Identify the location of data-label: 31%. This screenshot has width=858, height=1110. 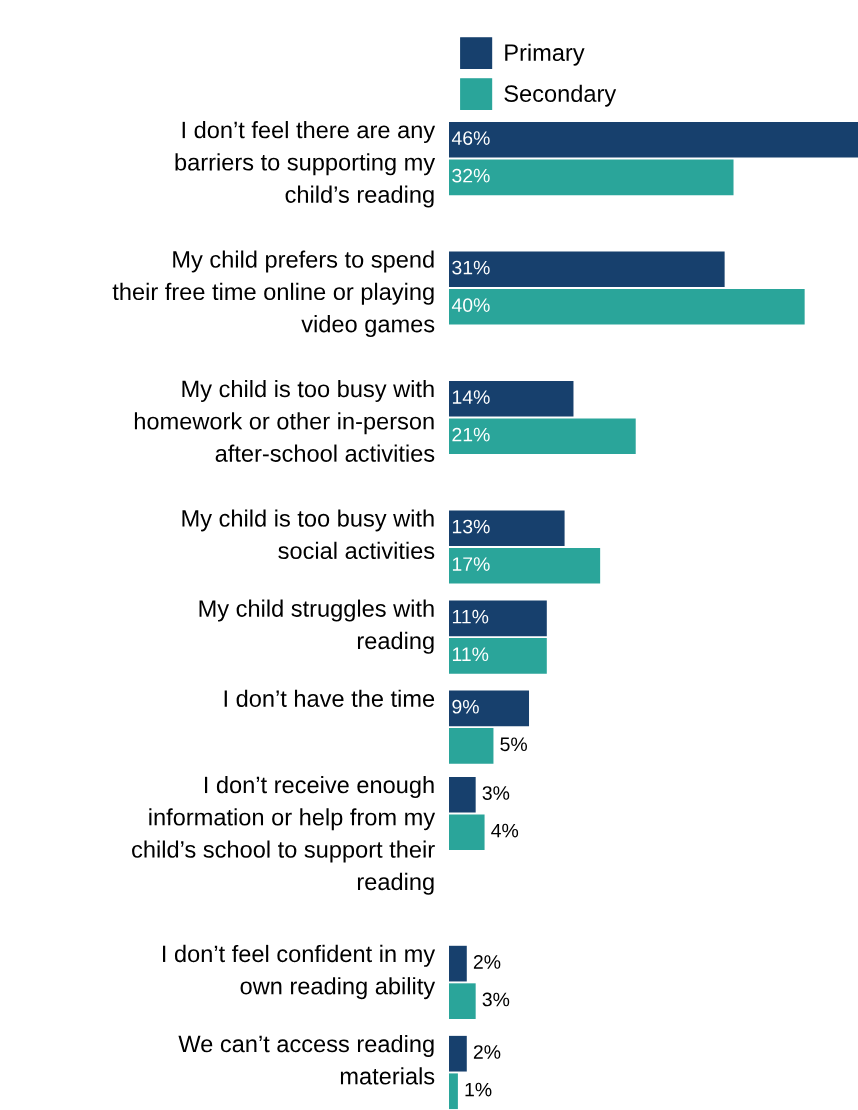
(471, 267).